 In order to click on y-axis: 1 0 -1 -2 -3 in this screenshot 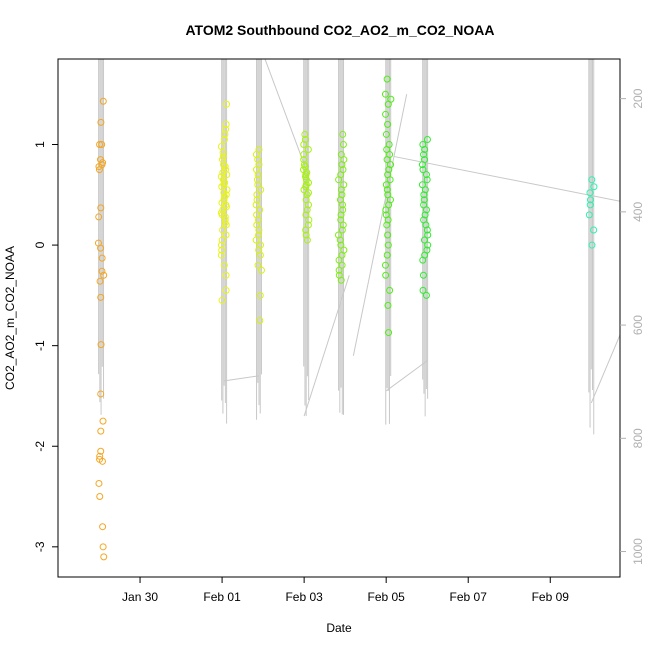, I will do `click(45, 346)`.